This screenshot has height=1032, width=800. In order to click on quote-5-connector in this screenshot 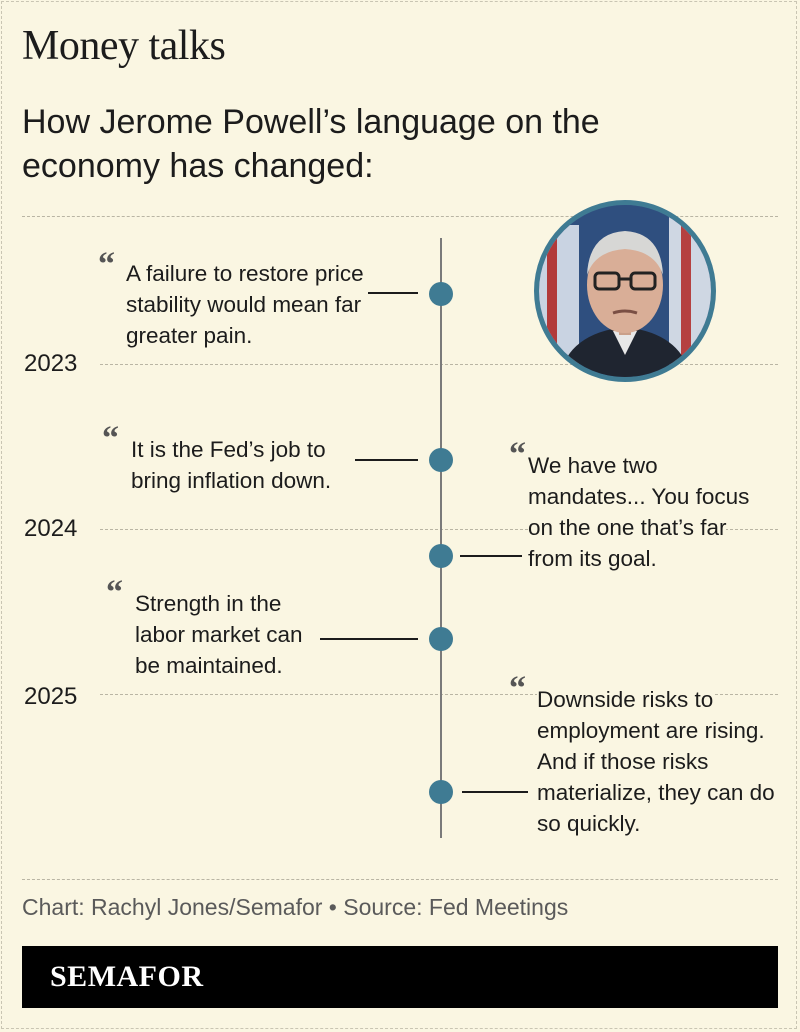, I will do `click(495, 792)`.